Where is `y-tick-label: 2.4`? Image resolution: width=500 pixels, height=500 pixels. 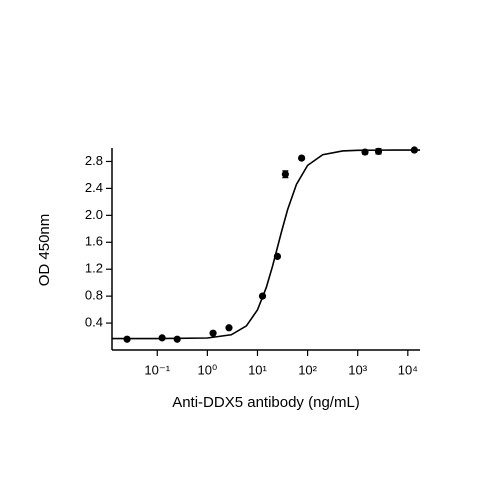 y-tick-label: 2.4 is located at coordinates (94, 187).